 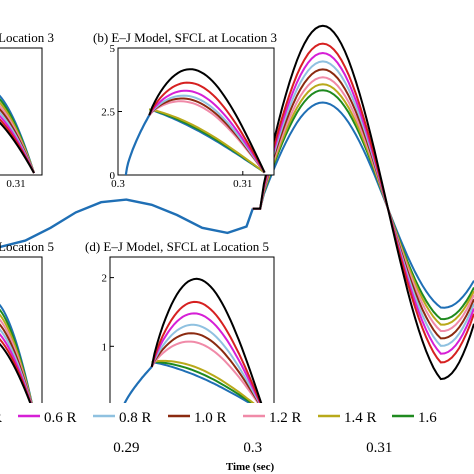 I want to click on left-inset-1: Location 3 0.31, so click(x=27, y=110).